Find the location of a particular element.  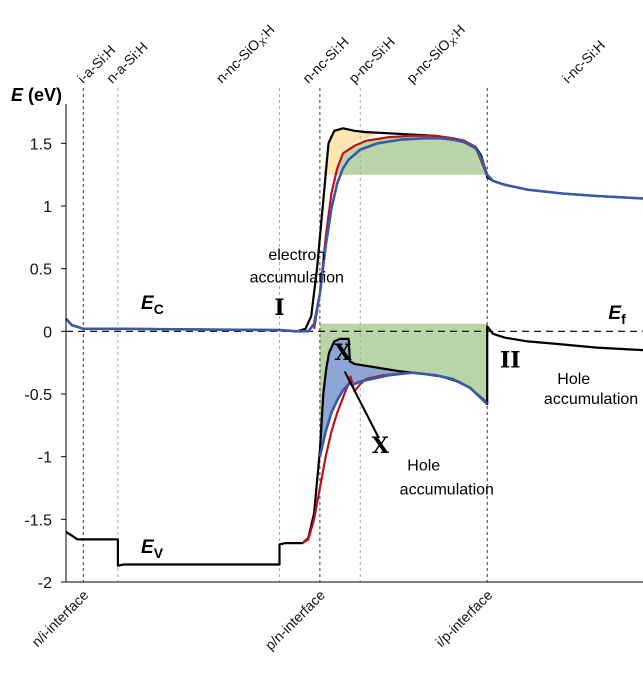

layer-label: n-nc-SiOX:H is located at coordinates (246, 54).